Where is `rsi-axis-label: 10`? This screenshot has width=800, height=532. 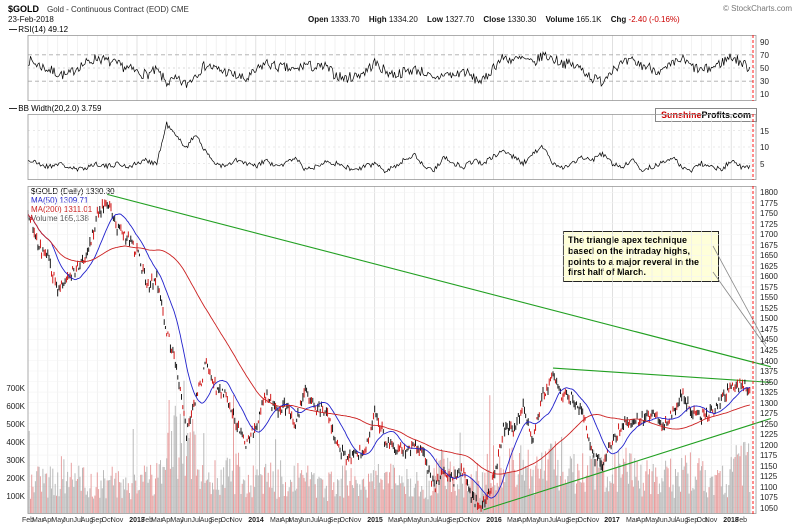 rsi-axis-label: 10 is located at coordinates (764, 94).